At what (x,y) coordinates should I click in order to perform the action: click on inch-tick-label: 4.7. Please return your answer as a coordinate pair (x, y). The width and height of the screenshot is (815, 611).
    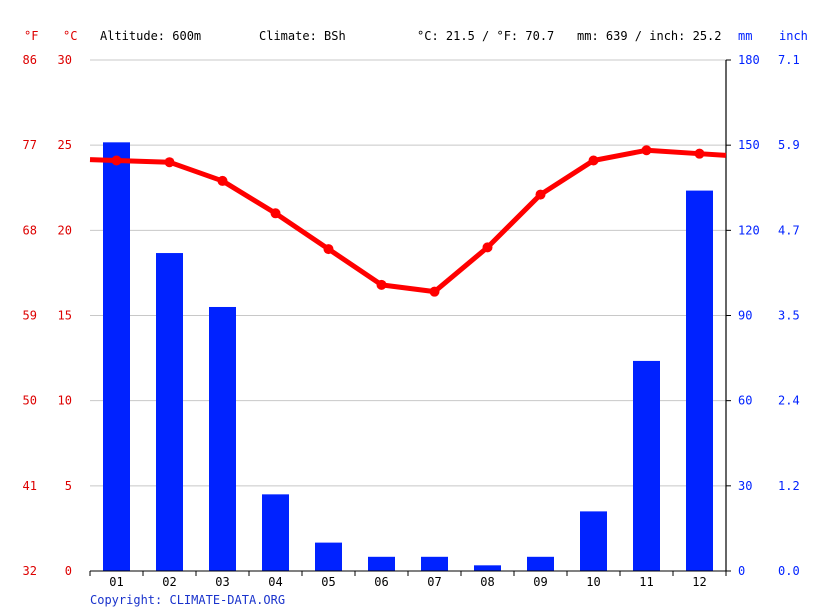
    Looking at the image, I should click on (789, 230).